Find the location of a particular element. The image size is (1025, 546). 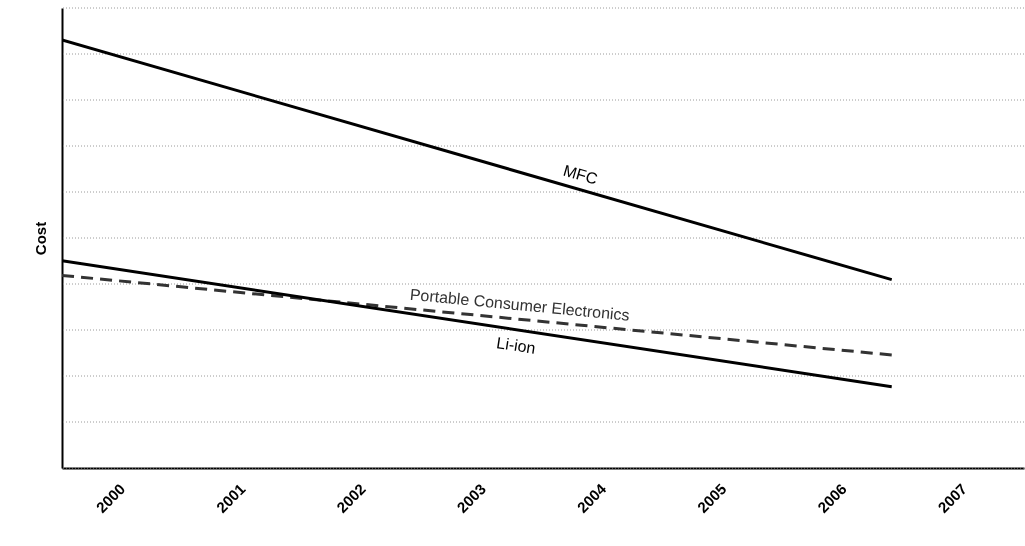

text: Portable Consumer Electronics is located at coordinates (520, 304).